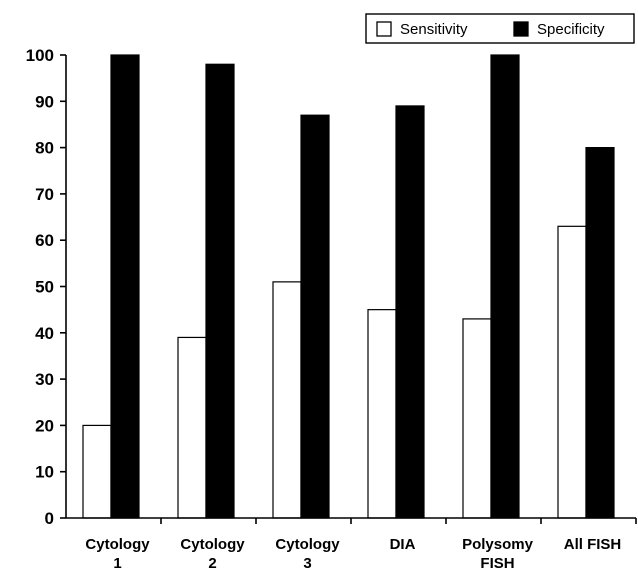  I want to click on legend-label-sensitivity: Sensitivity, so click(434, 29).